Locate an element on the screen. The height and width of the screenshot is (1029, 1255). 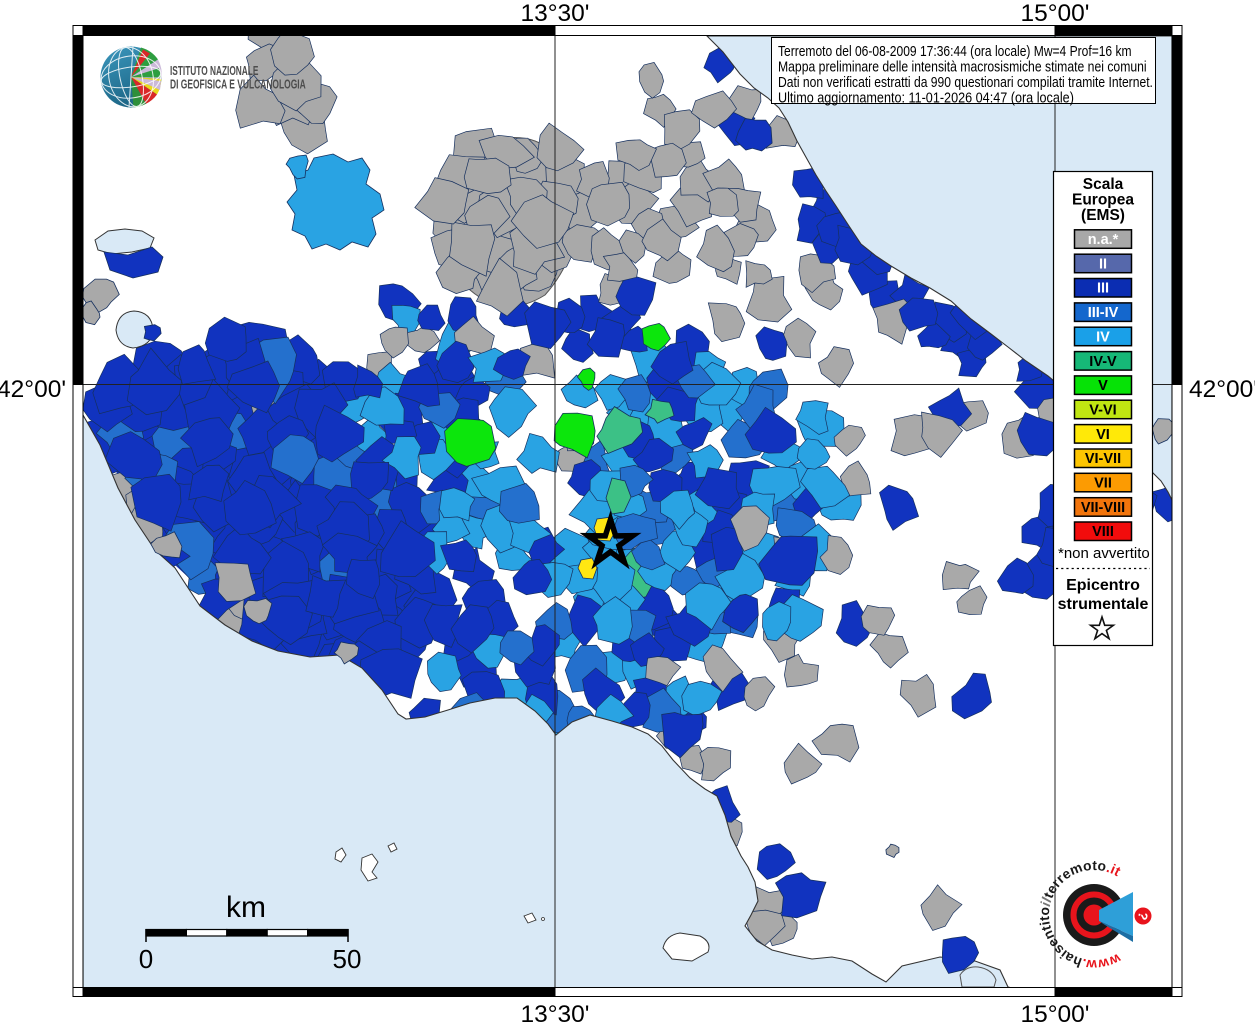
svg-text: VII is located at coordinates (1103, 484).